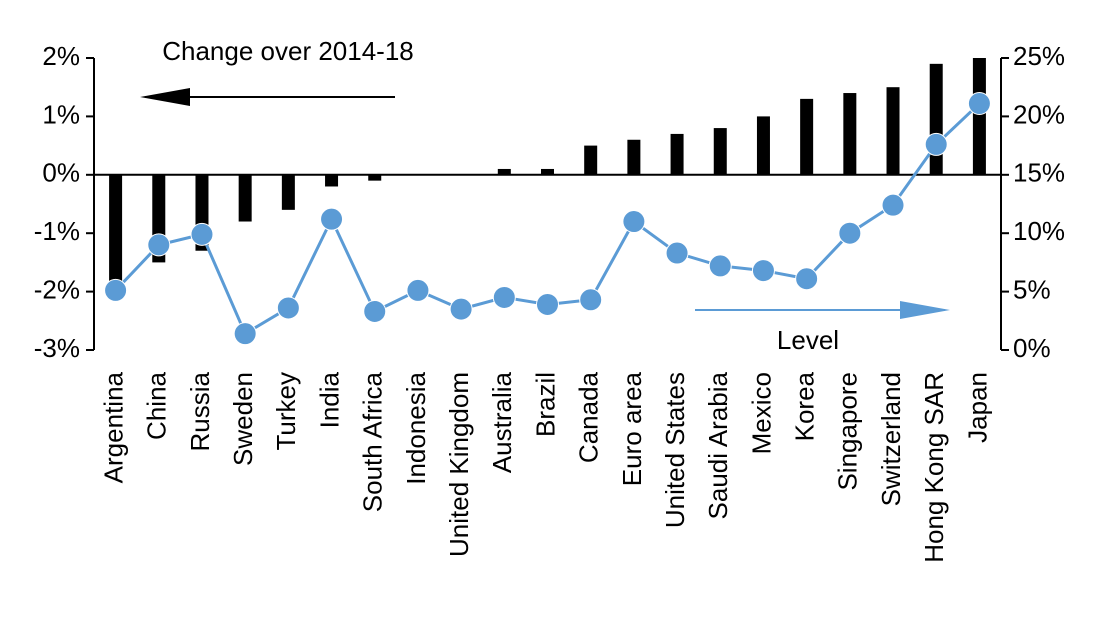  Describe the element at coordinates (61, 114) in the screenshot. I see `y-tick-label: 1%` at that location.